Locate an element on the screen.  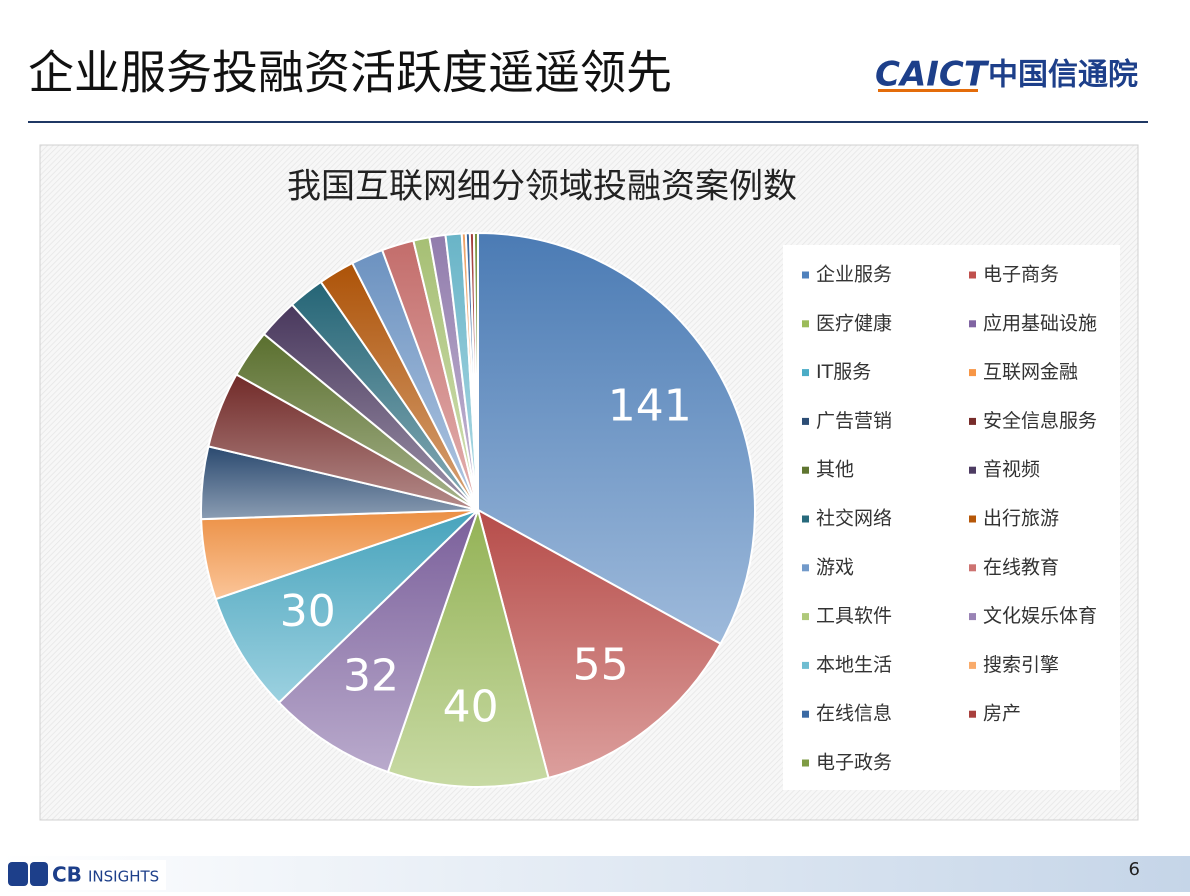
legend-label: 社交网络 is located at coordinates (854, 519).